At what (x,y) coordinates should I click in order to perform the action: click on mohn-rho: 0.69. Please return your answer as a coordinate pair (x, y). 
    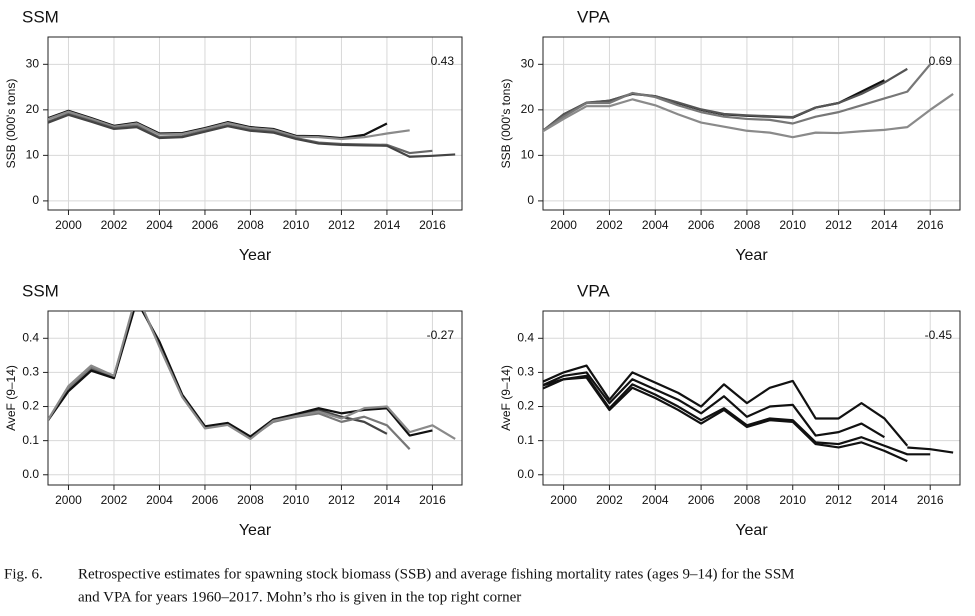
    Looking at the image, I should click on (941, 61).